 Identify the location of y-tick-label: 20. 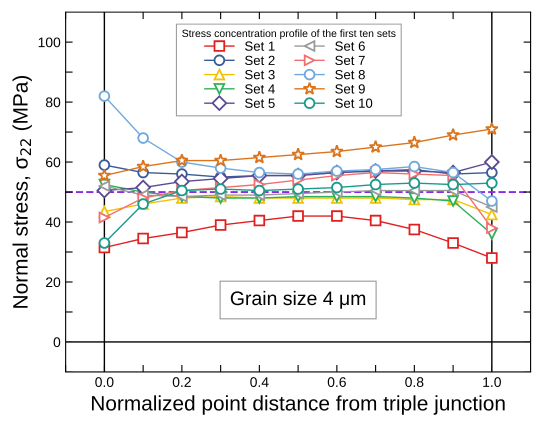
(53, 282).